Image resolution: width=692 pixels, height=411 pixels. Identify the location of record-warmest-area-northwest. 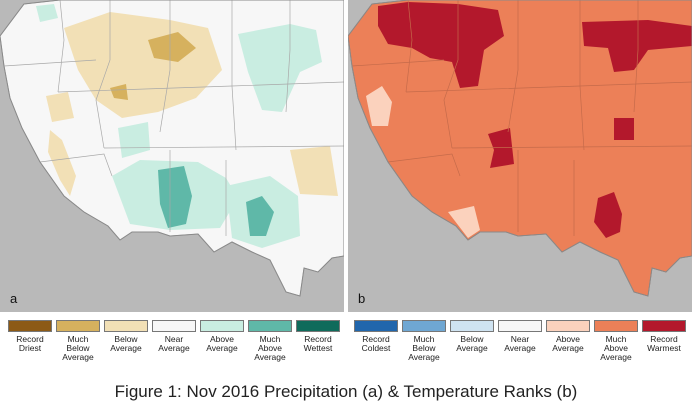
(441, 45).